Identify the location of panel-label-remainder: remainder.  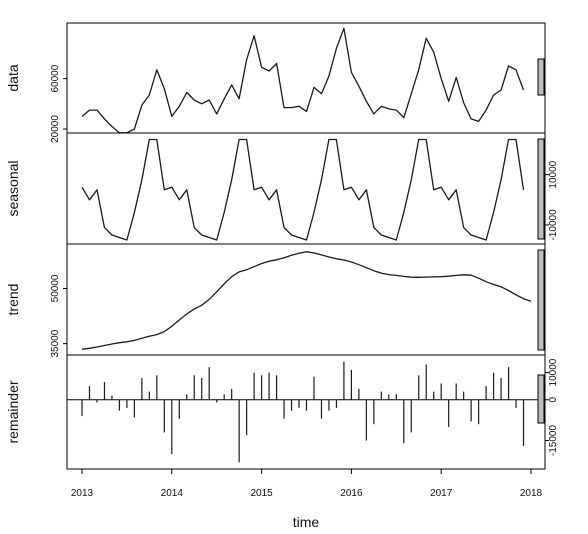
(13, 411).